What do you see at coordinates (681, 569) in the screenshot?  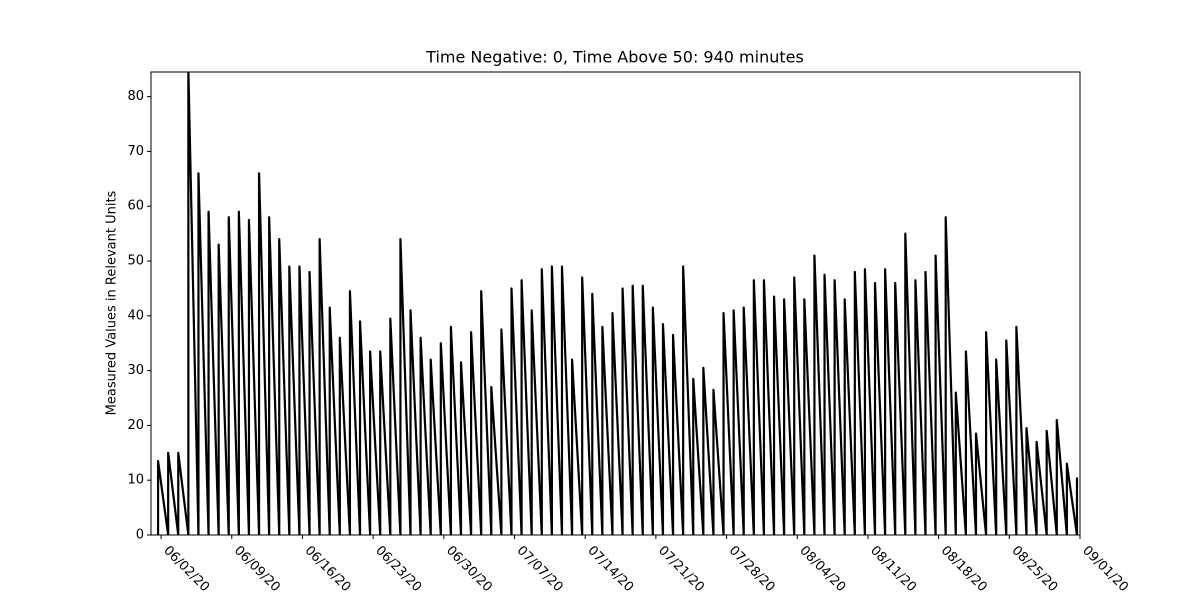 I see `x-tick-label: 07/21/20` at bounding box center [681, 569].